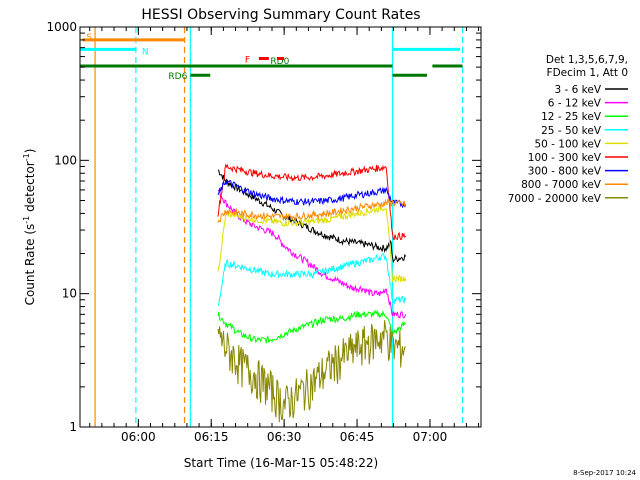  What do you see at coordinates (555, 199) in the screenshot?
I see `legend-entry-label: 7000 - 20000 keV` at bounding box center [555, 199].